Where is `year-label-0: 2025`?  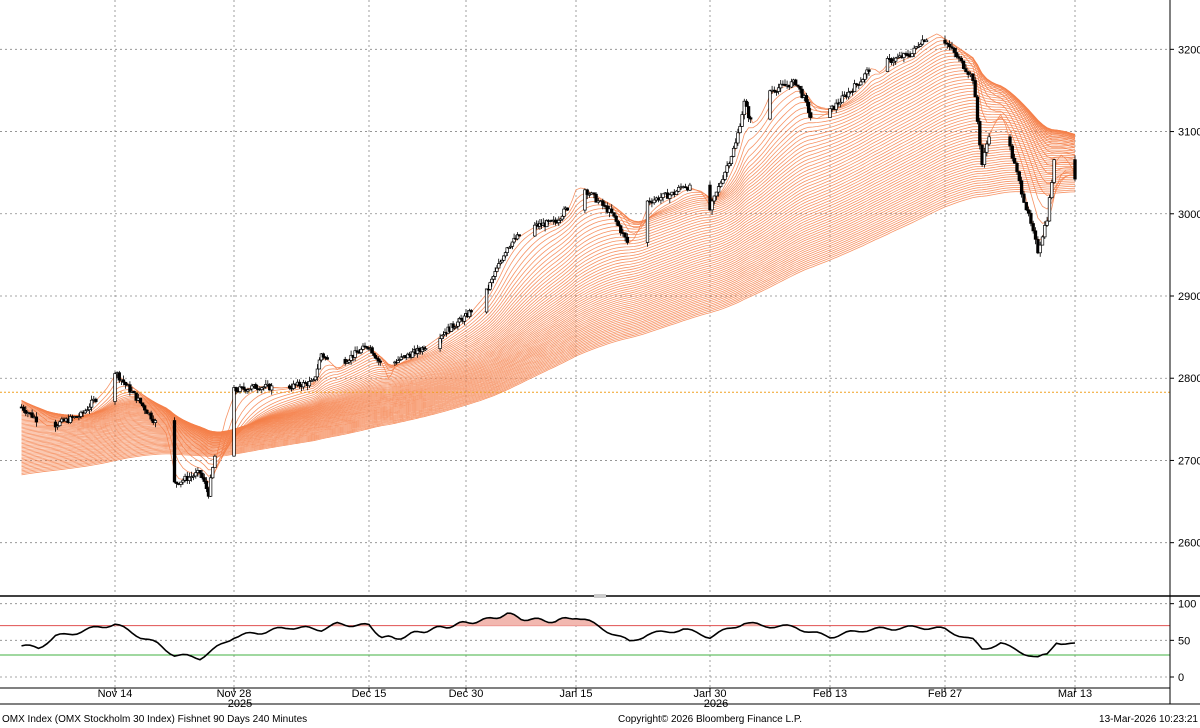 year-label-0: 2025 is located at coordinates (240, 704).